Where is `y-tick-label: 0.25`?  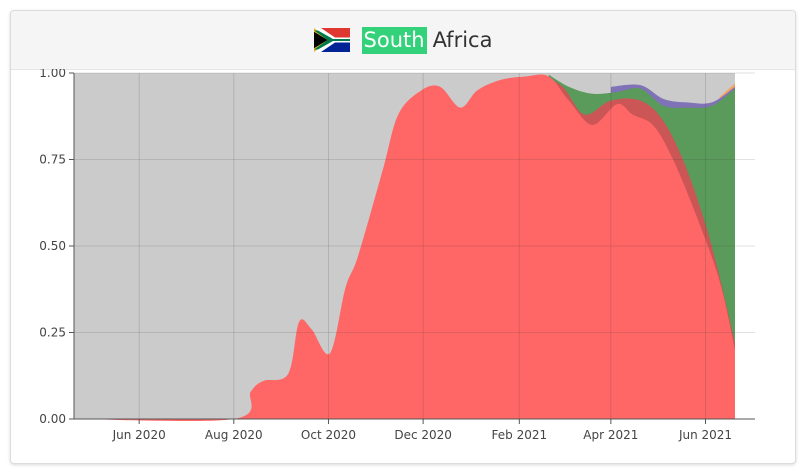
y-tick-label: 0.25 is located at coordinates (52, 333).